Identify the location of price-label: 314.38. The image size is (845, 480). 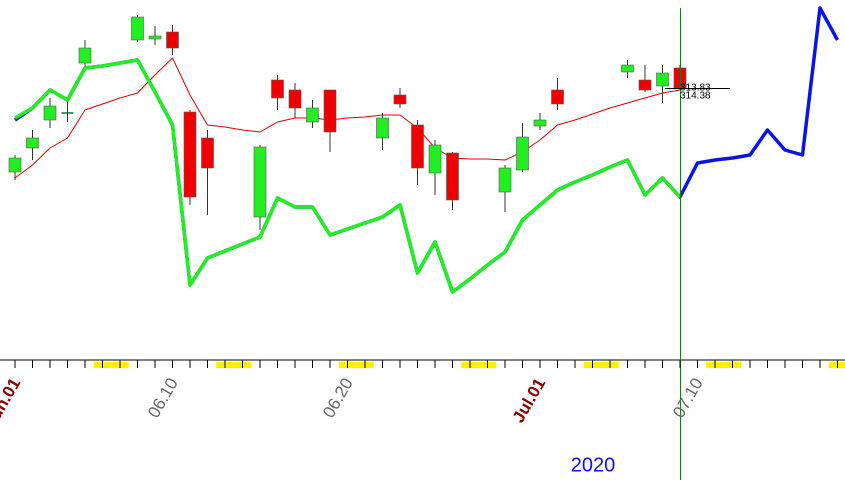
(695, 96).